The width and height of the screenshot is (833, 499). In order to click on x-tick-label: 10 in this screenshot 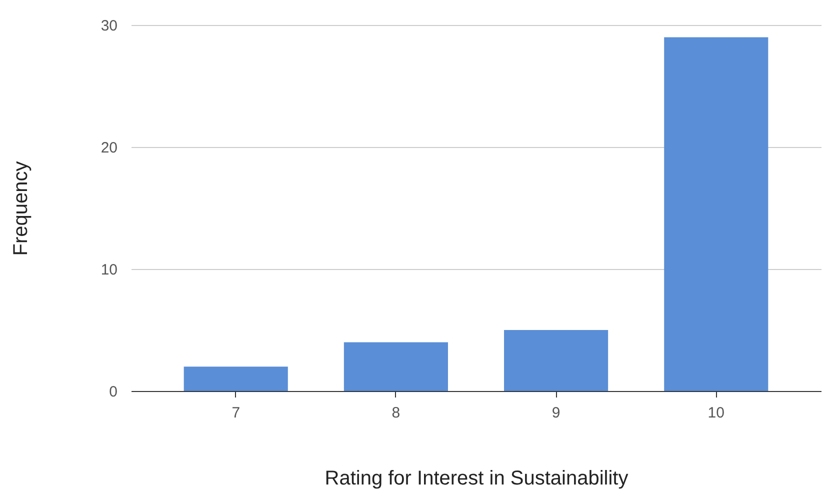, I will do `click(716, 413)`.